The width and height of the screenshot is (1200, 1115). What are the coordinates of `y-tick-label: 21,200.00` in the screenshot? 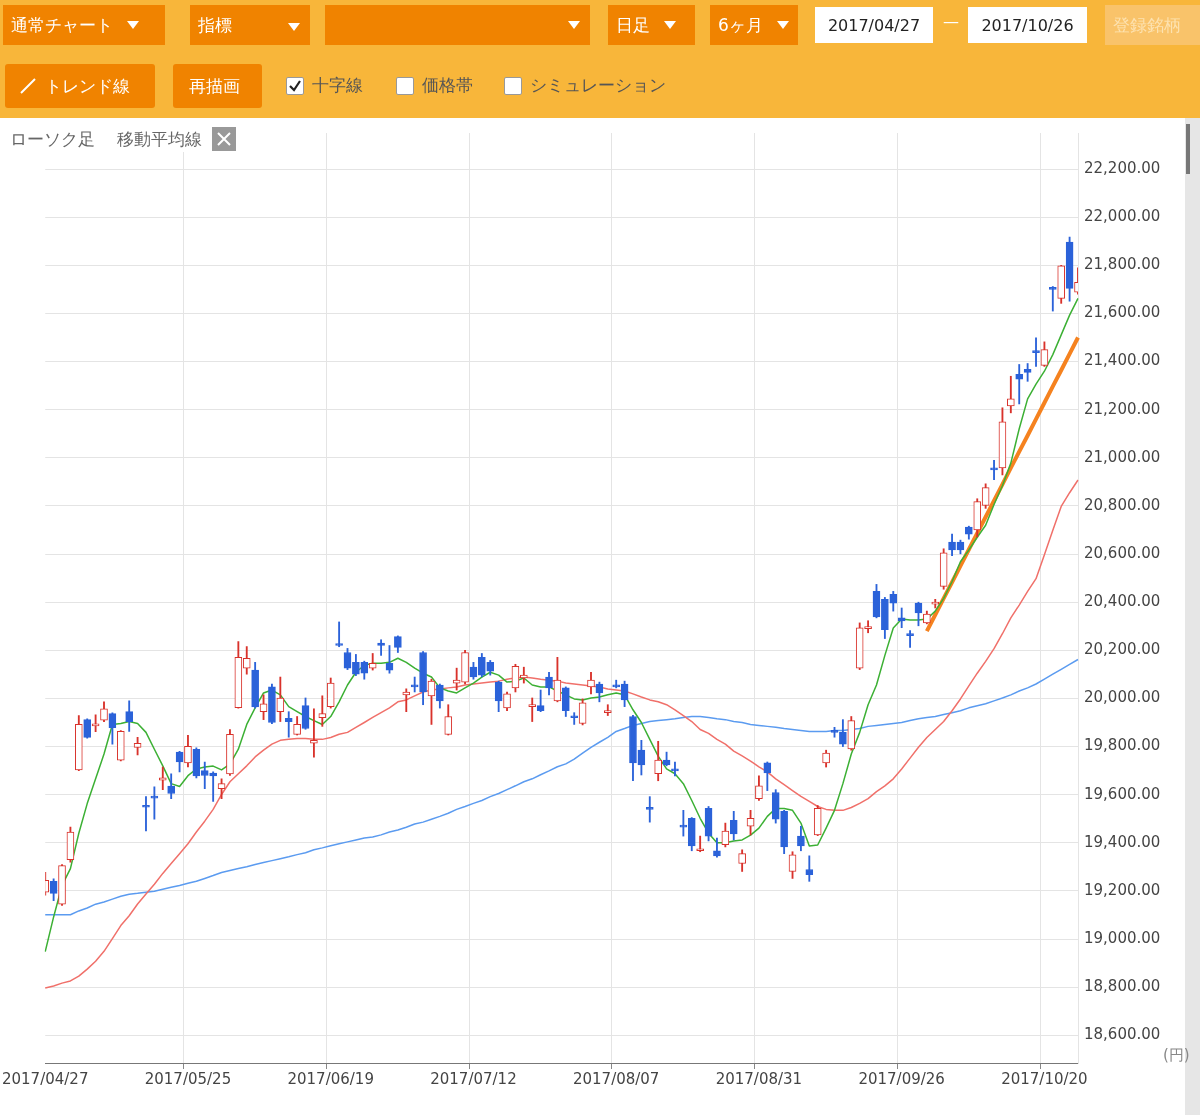 It's located at (1122, 408).